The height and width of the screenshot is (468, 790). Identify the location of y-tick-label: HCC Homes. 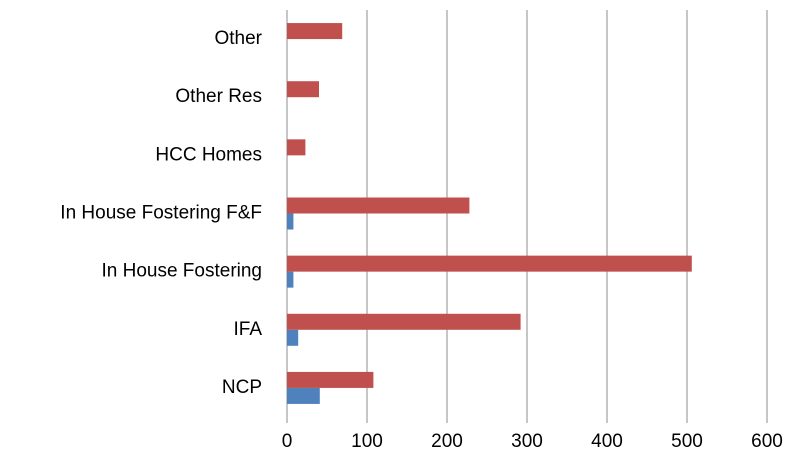
(208, 154).